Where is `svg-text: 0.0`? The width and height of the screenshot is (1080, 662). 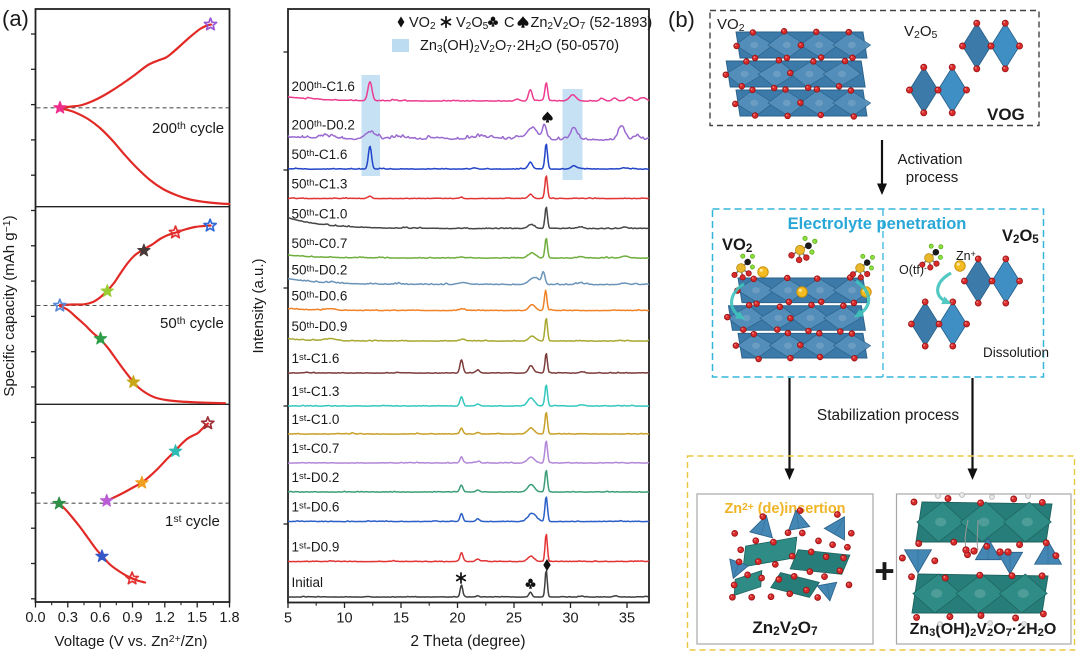
svg-text: 0.0 is located at coordinates (35, 618).